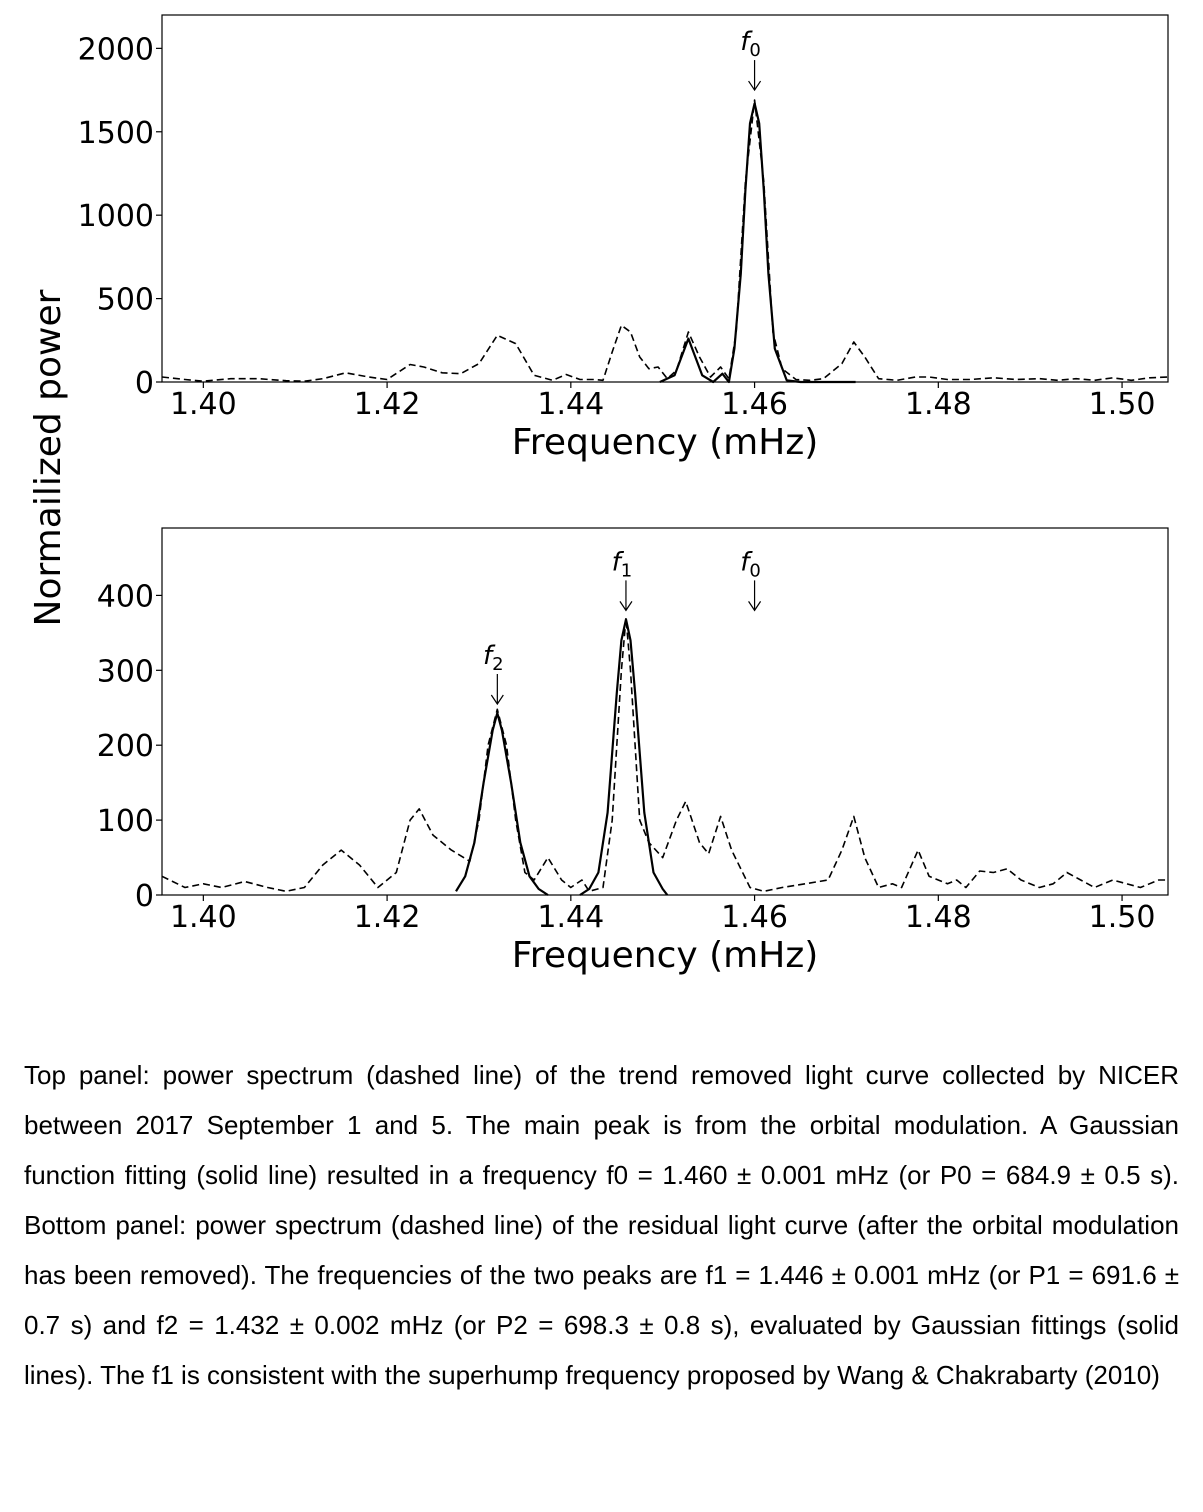  Describe the element at coordinates (48, 457) in the screenshot. I see `y-axis-label: Normailized power` at that location.